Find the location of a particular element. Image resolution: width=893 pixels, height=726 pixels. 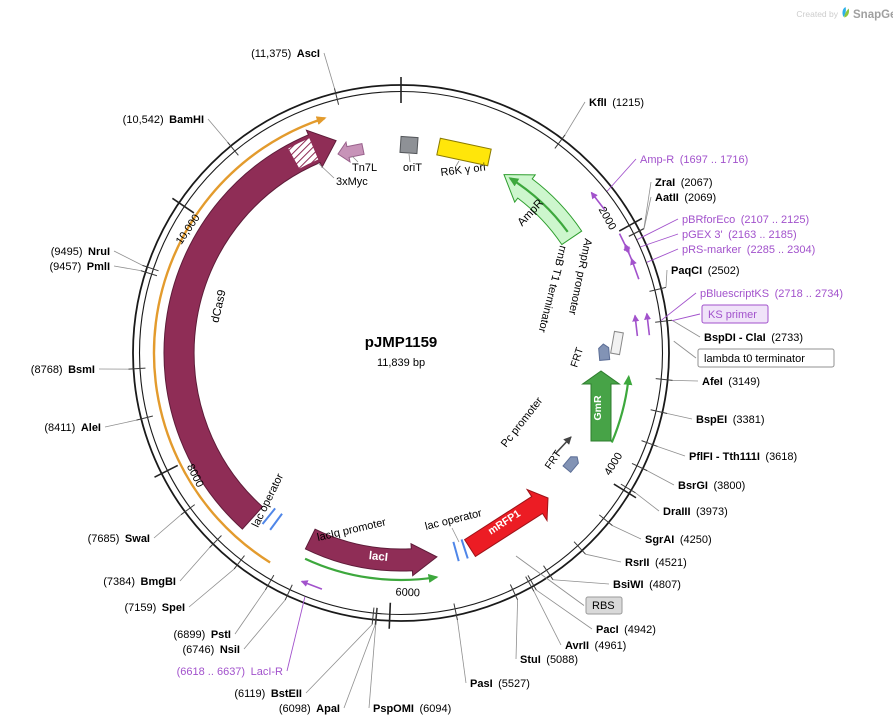

feature-orit-box is located at coordinates (409, 145).